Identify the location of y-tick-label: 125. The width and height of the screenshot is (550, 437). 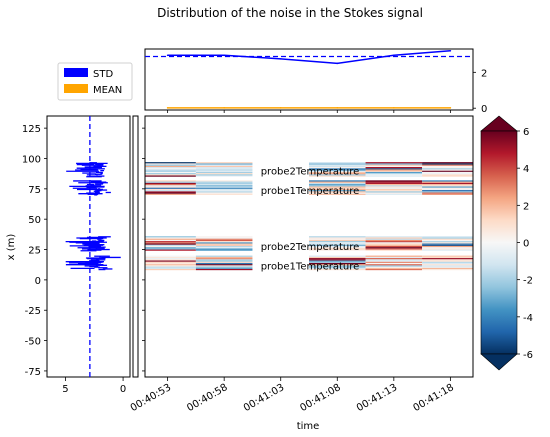
(31, 129).